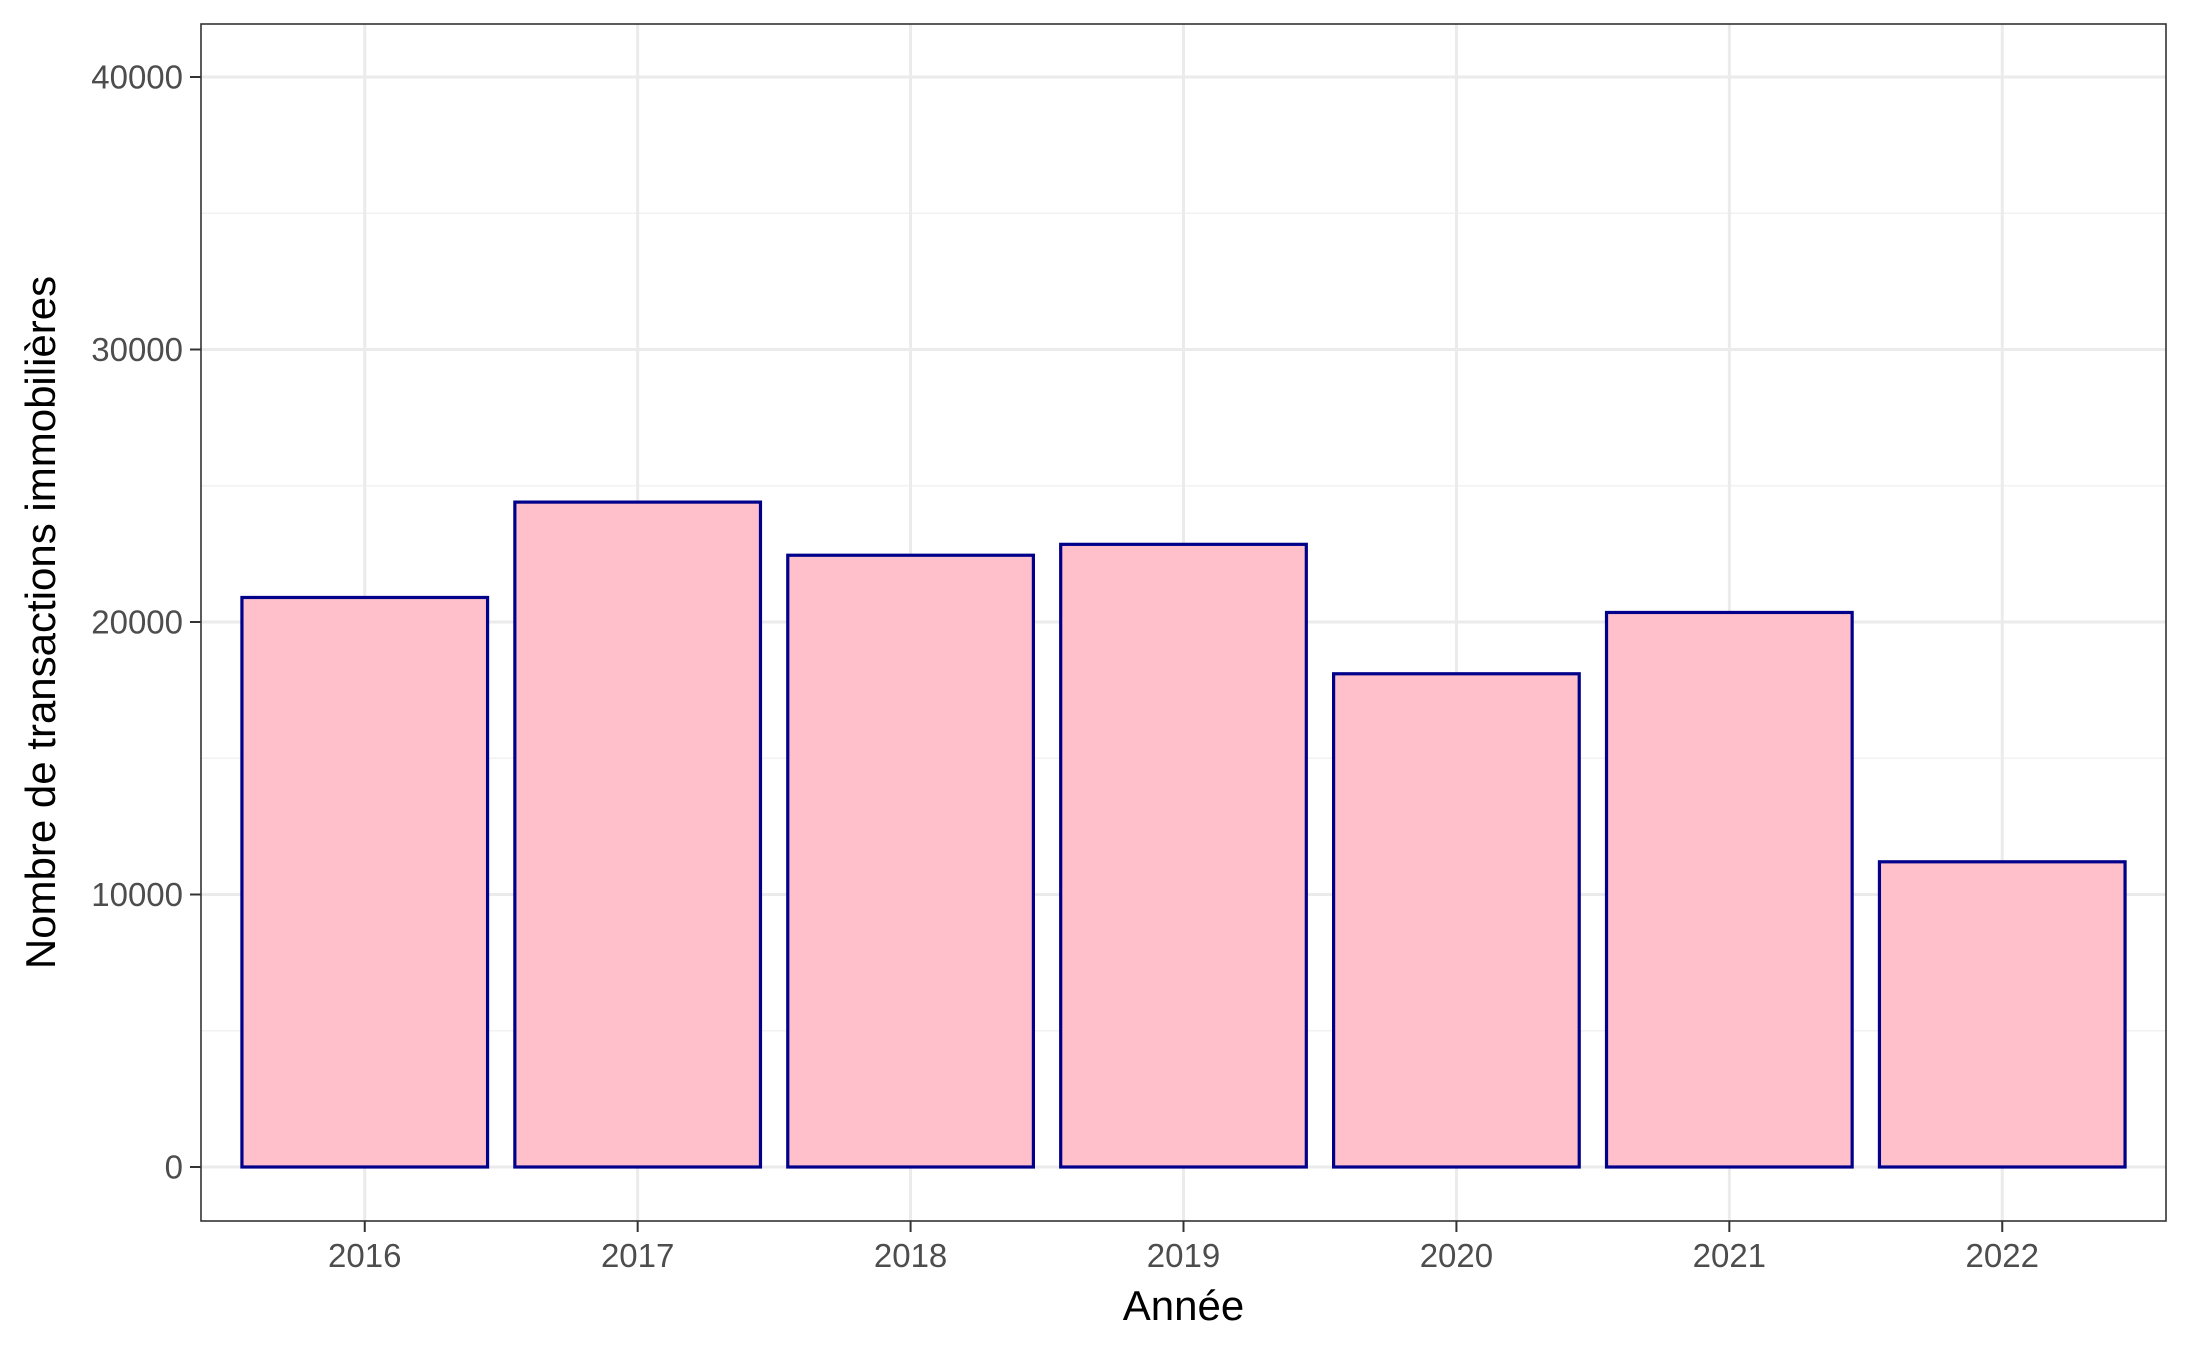 This screenshot has width=2187, height=1356. I want to click on bar-2019, so click(1183, 855).